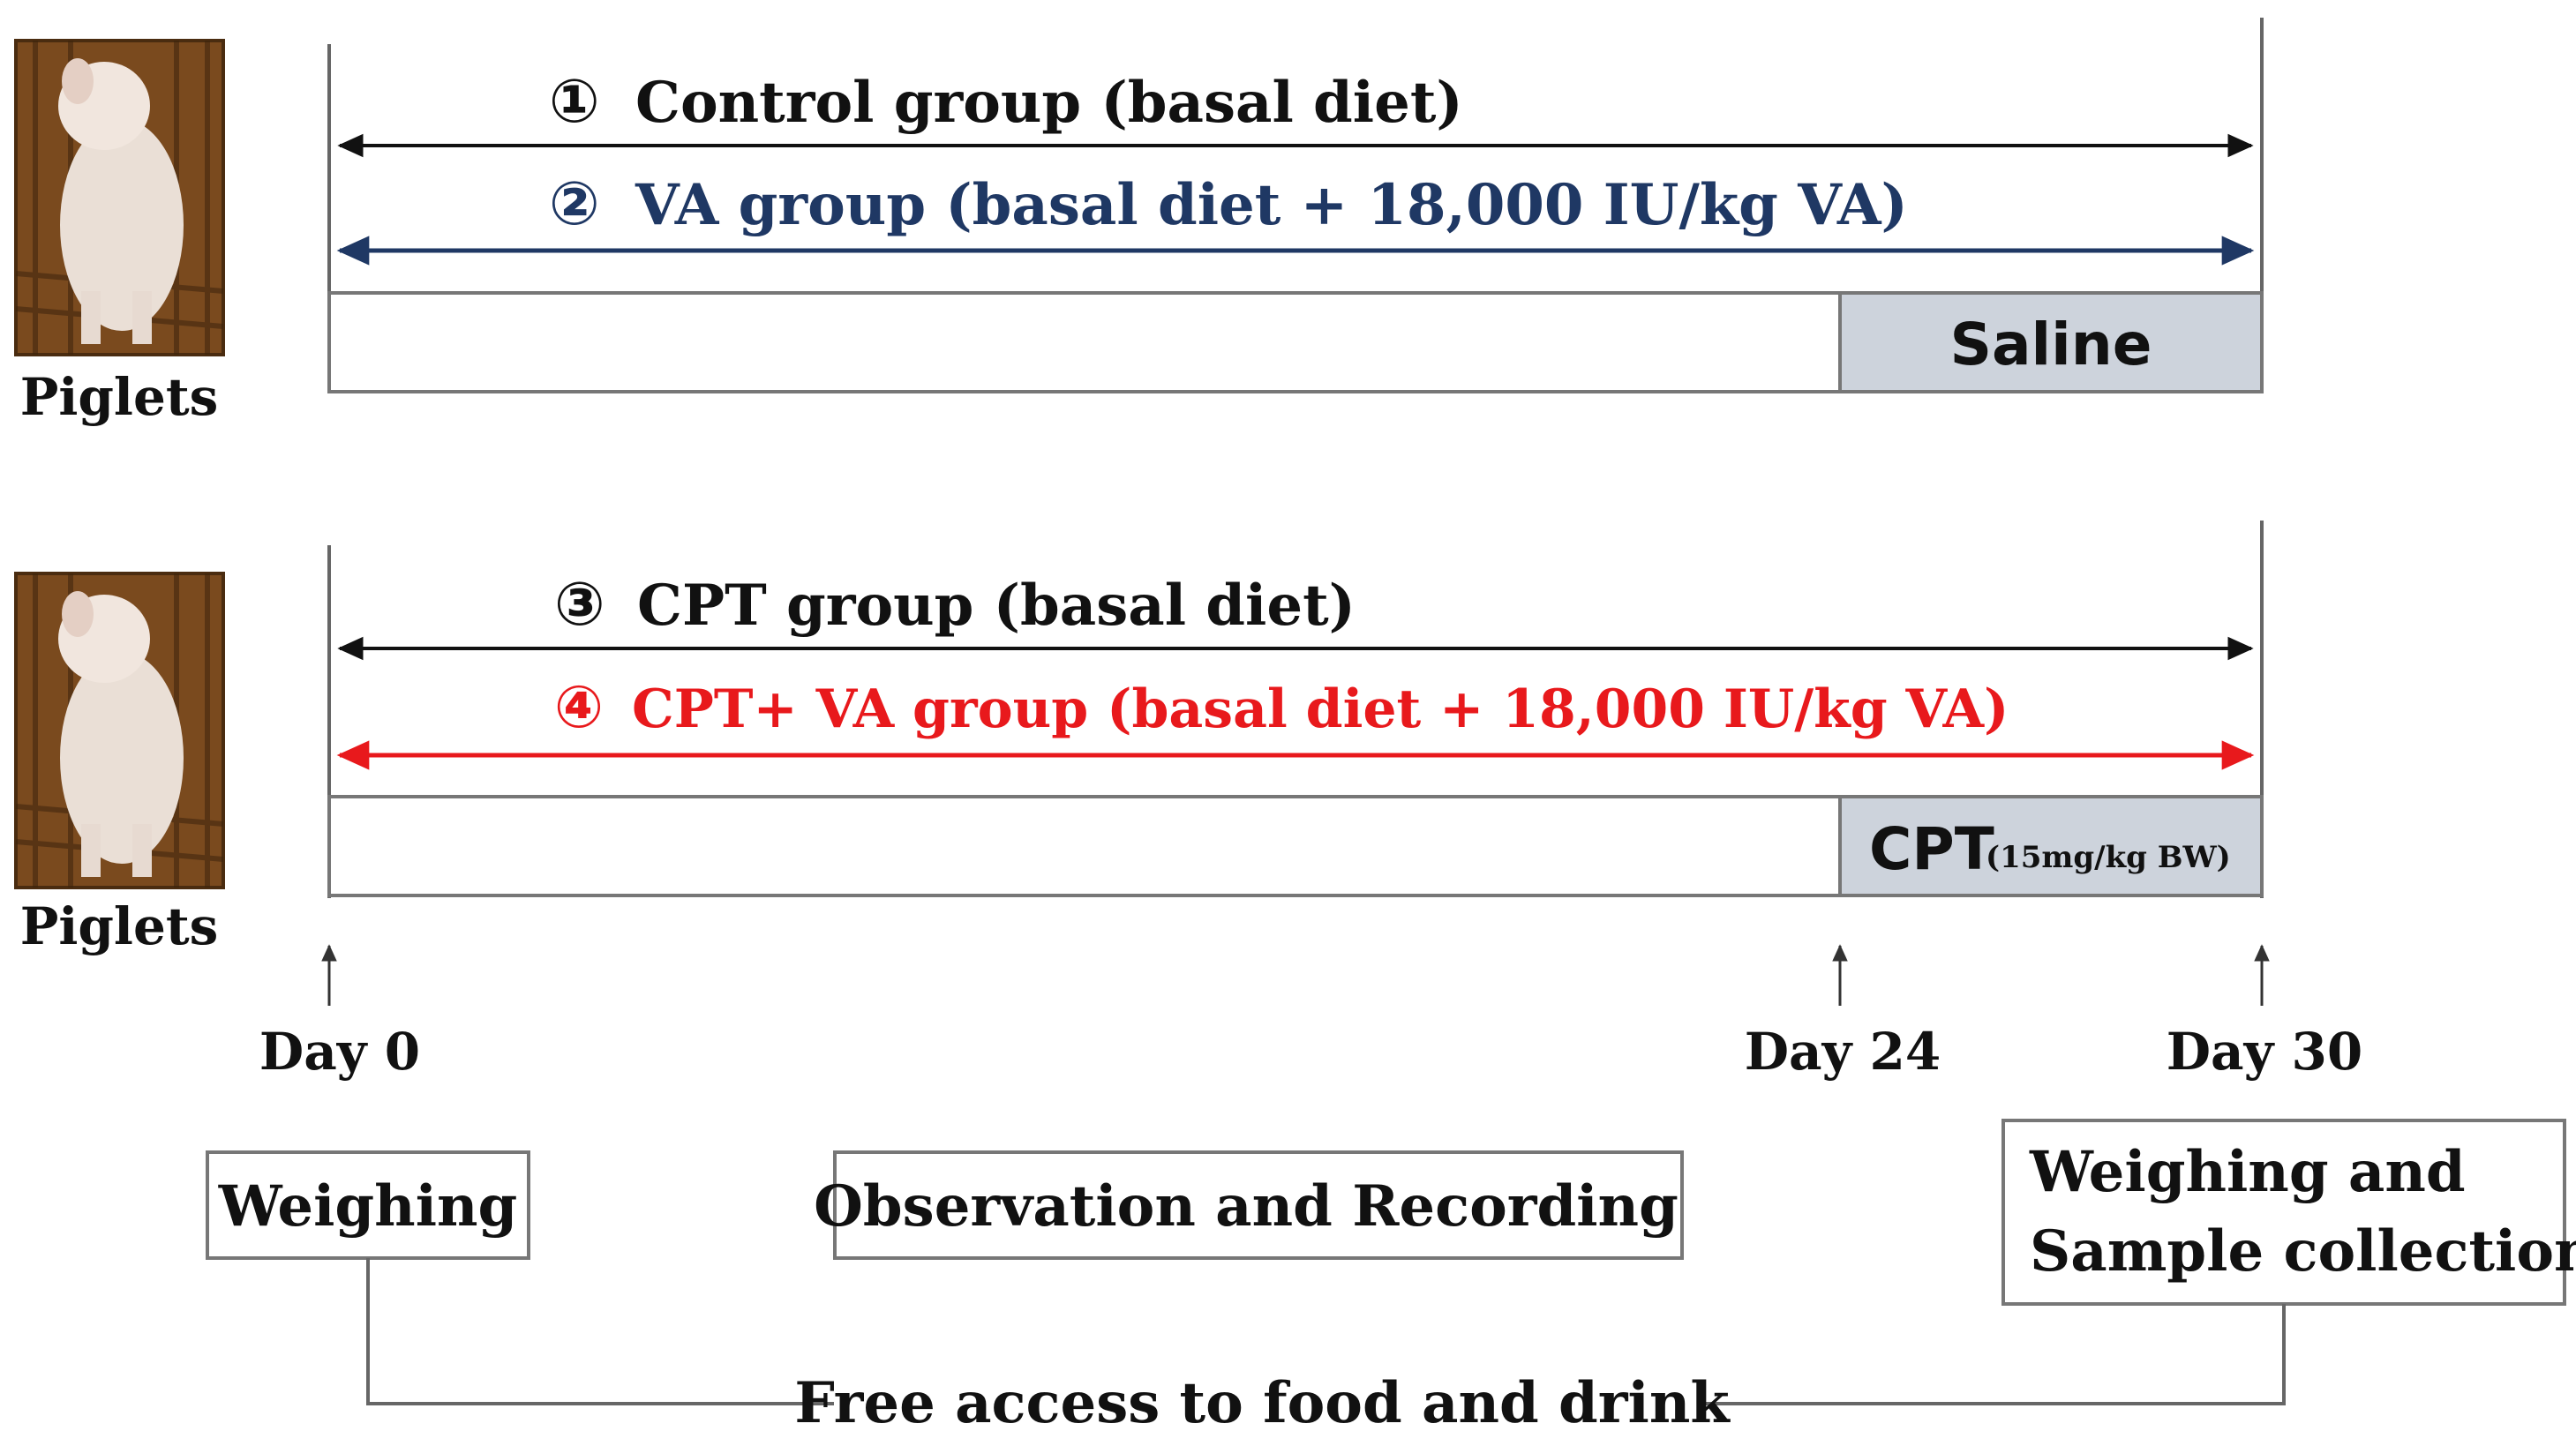 The image size is (2576, 1446). I want to click on free-access-connector: Free access to food and drink, so click(1326, 1347).